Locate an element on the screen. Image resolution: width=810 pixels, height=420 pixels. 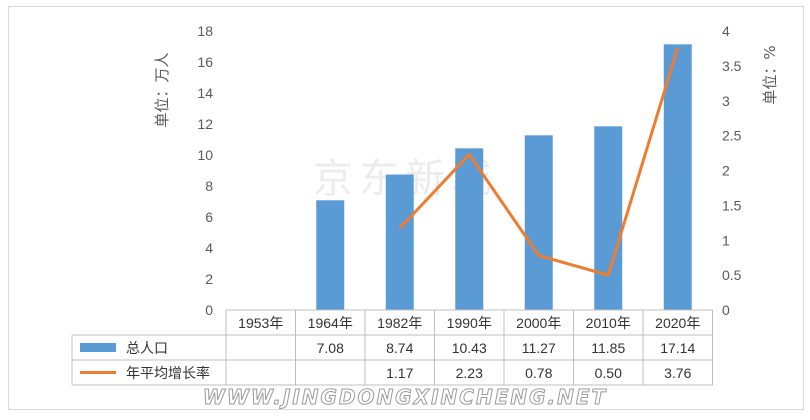
table-value-growth-rate: 3.76 is located at coordinates (677, 373).